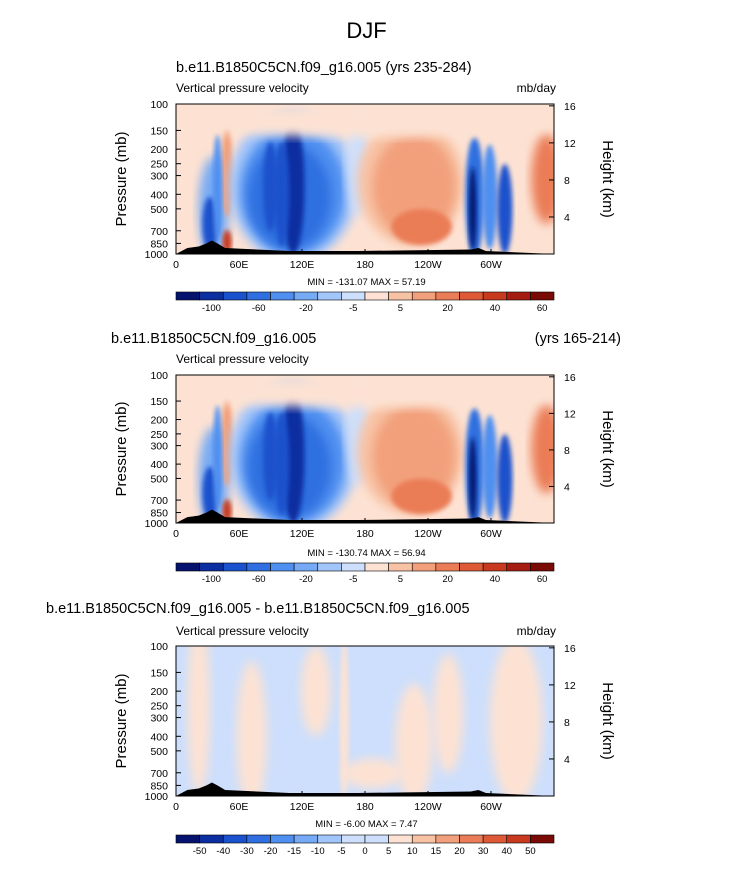  I want to click on colorbar-label: -100, so click(211, 308).